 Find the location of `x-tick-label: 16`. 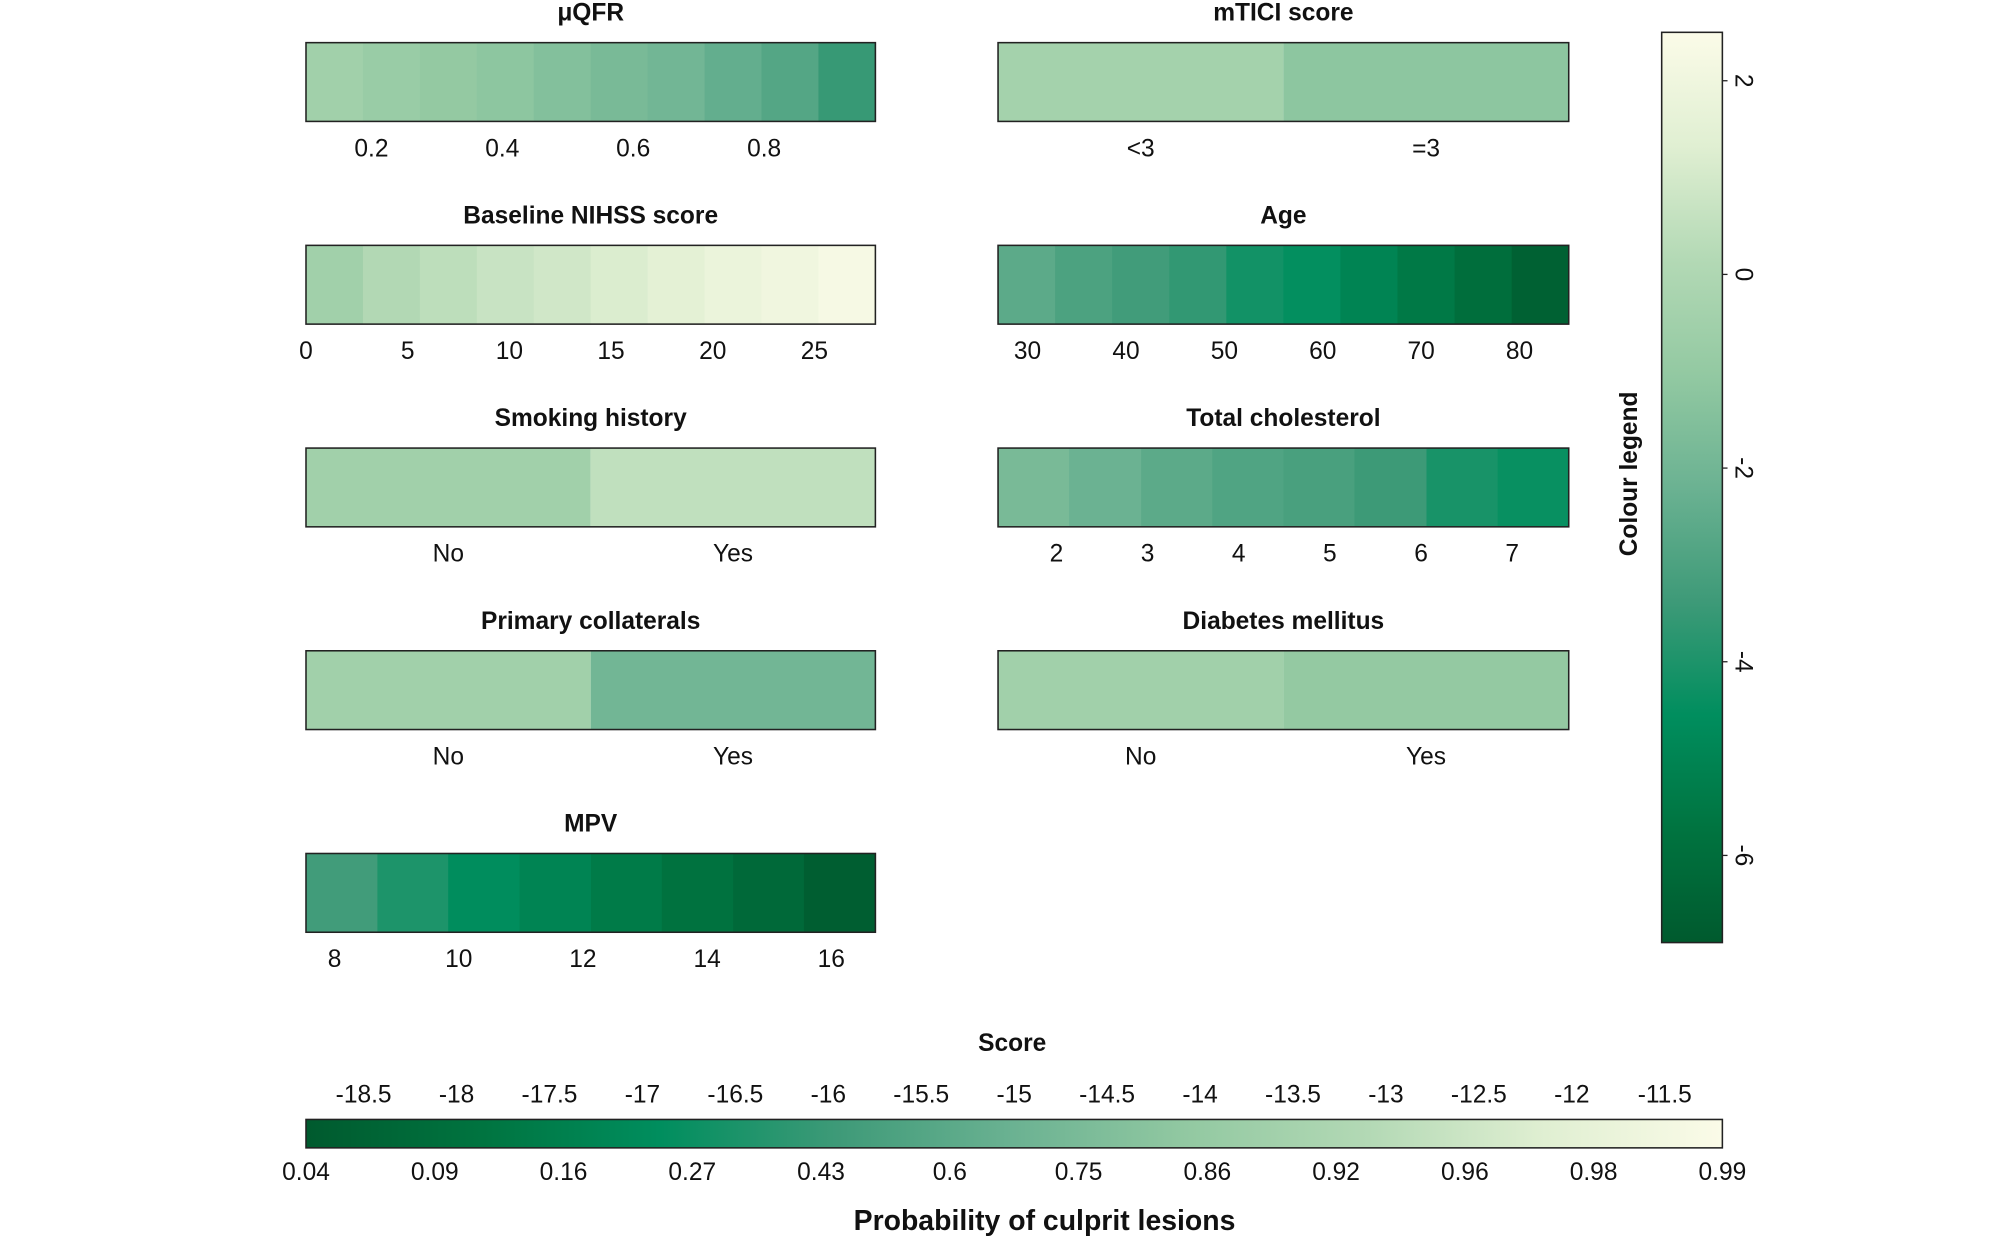

x-tick-label: 16 is located at coordinates (831, 959).